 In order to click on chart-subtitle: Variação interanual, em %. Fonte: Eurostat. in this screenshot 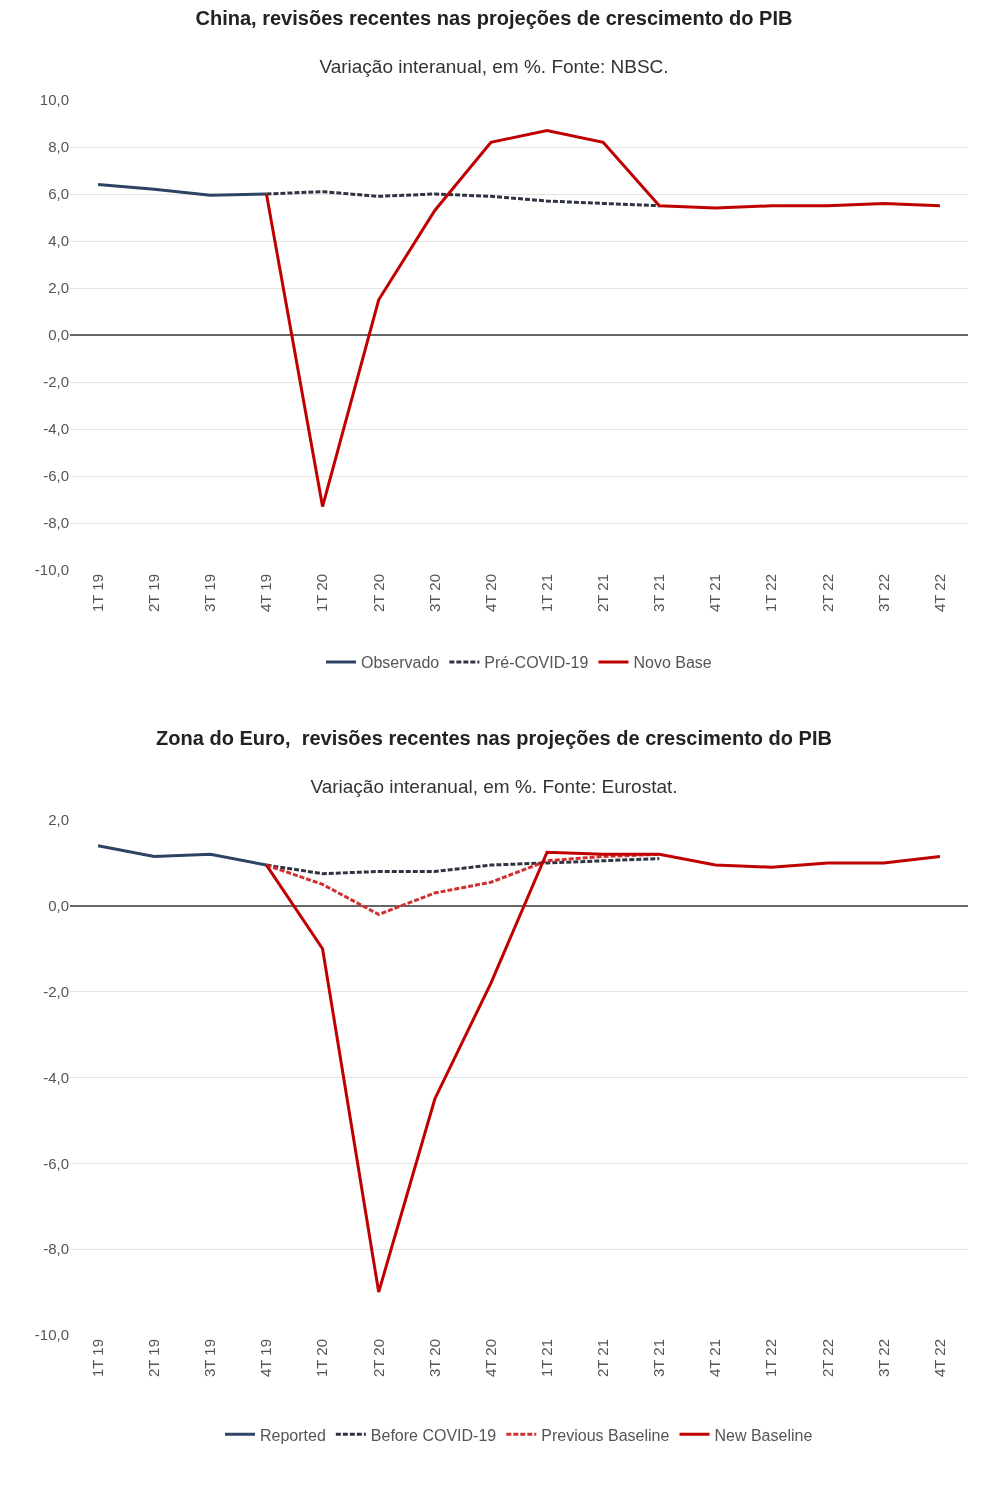, I will do `click(494, 787)`.